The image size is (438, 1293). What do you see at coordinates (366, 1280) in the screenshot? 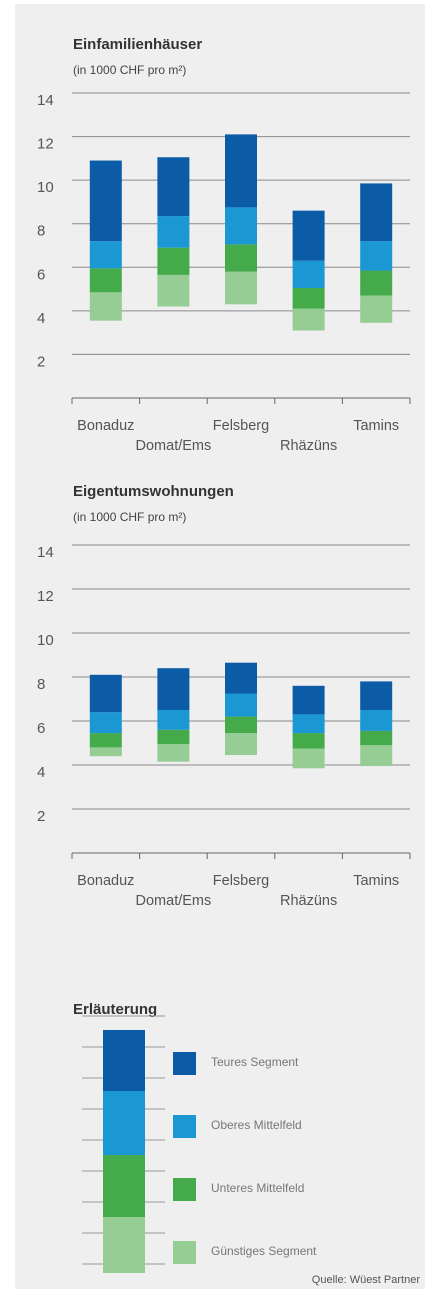
I see `source: Quelle: Wüest Partner` at bounding box center [366, 1280].